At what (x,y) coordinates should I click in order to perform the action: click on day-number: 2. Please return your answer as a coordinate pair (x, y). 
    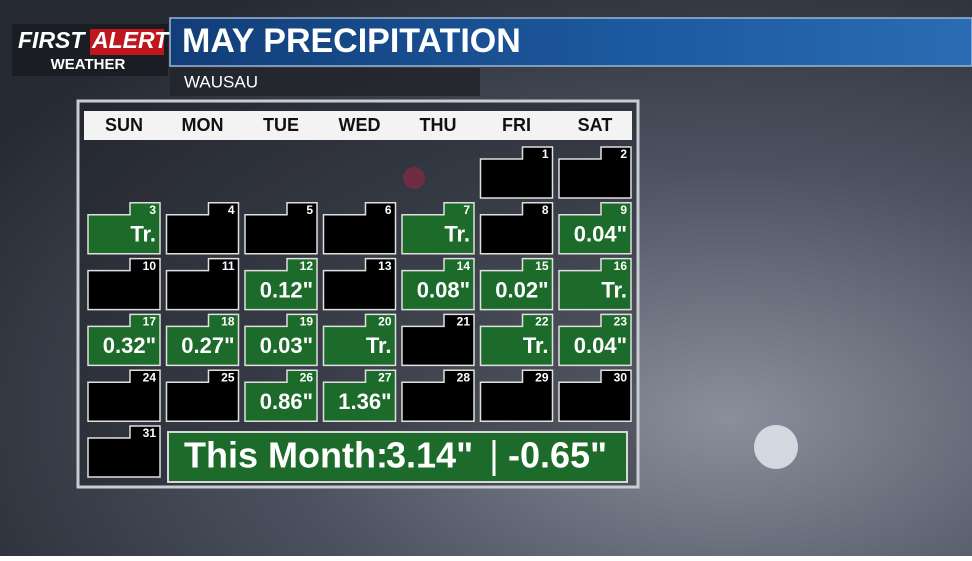
    Looking at the image, I should click on (623, 154).